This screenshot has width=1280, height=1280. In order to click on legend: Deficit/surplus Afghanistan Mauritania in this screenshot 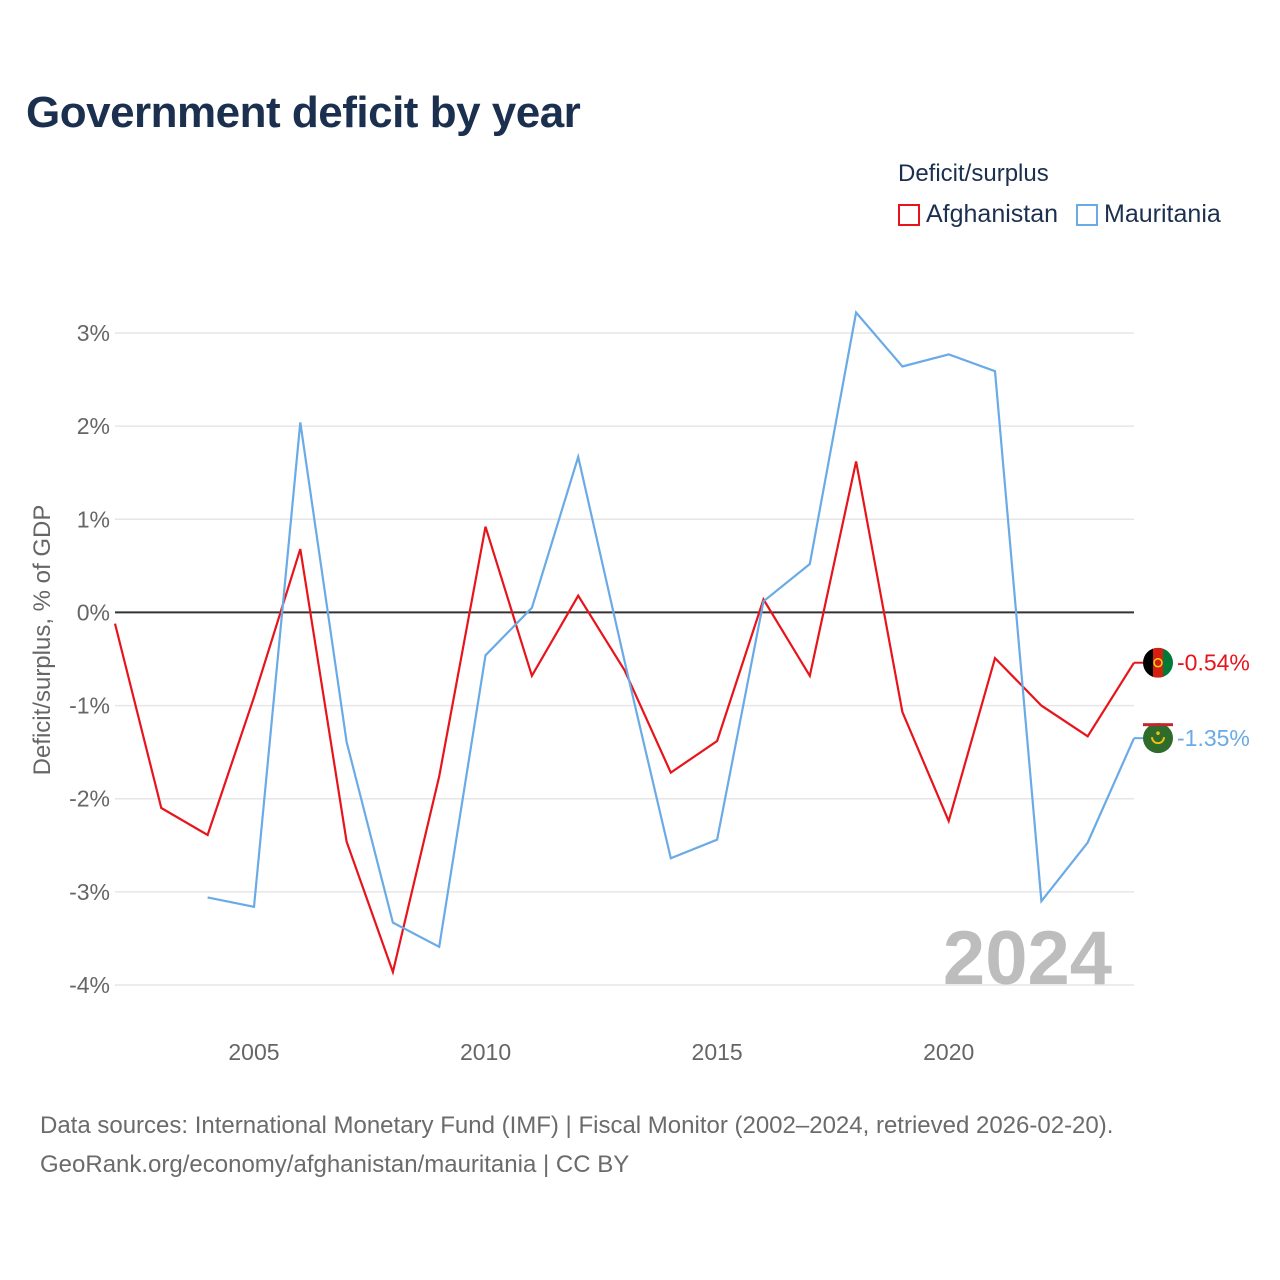, I will do `click(1068, 194)`.